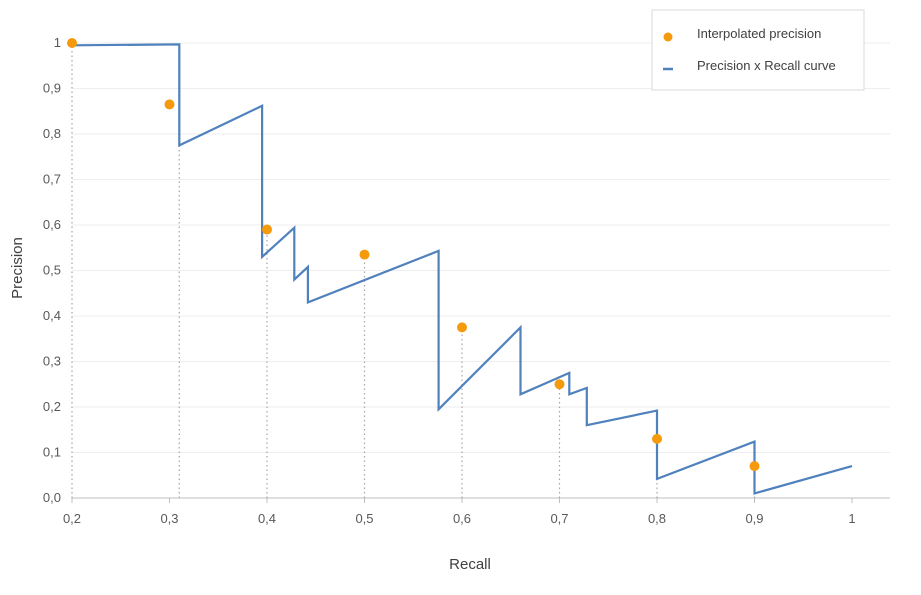  What do you see at coordinates (52, 452) in the screenshot?
I see `y-tick-label: 0,1` at bounding box center [52, 452].